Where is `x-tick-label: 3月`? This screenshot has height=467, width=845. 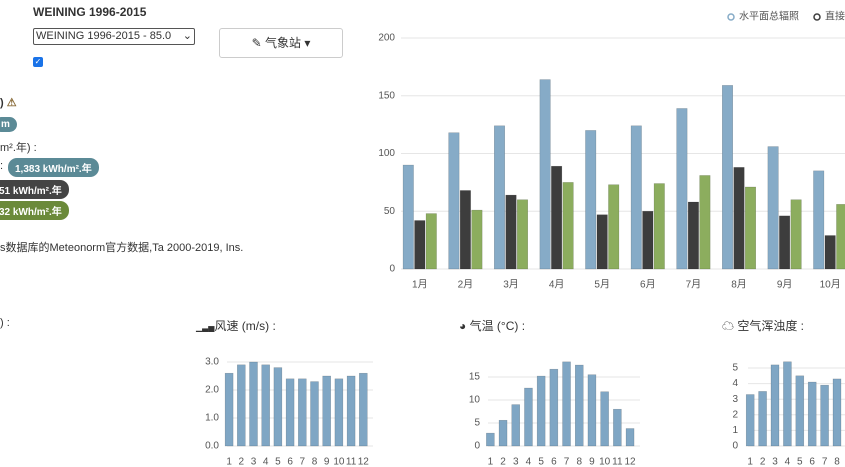 x-tick-label: 3月 is located at coordinates (511, 285).